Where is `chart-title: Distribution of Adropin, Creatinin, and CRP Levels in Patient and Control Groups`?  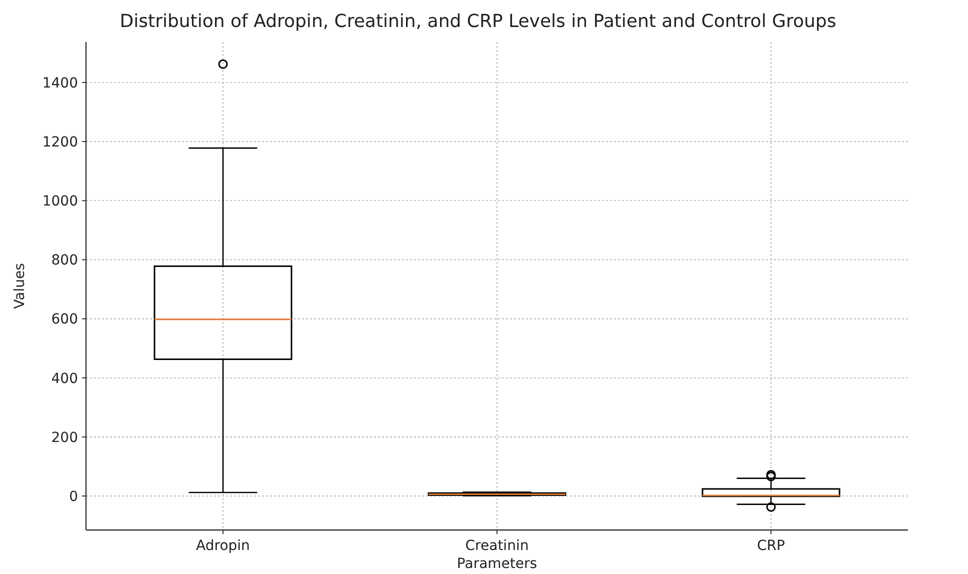
chart-title: Distribution of Adropin, Creatinin, and CRP Levels in Patient and Control Groups is located at coordinates (478, 21).